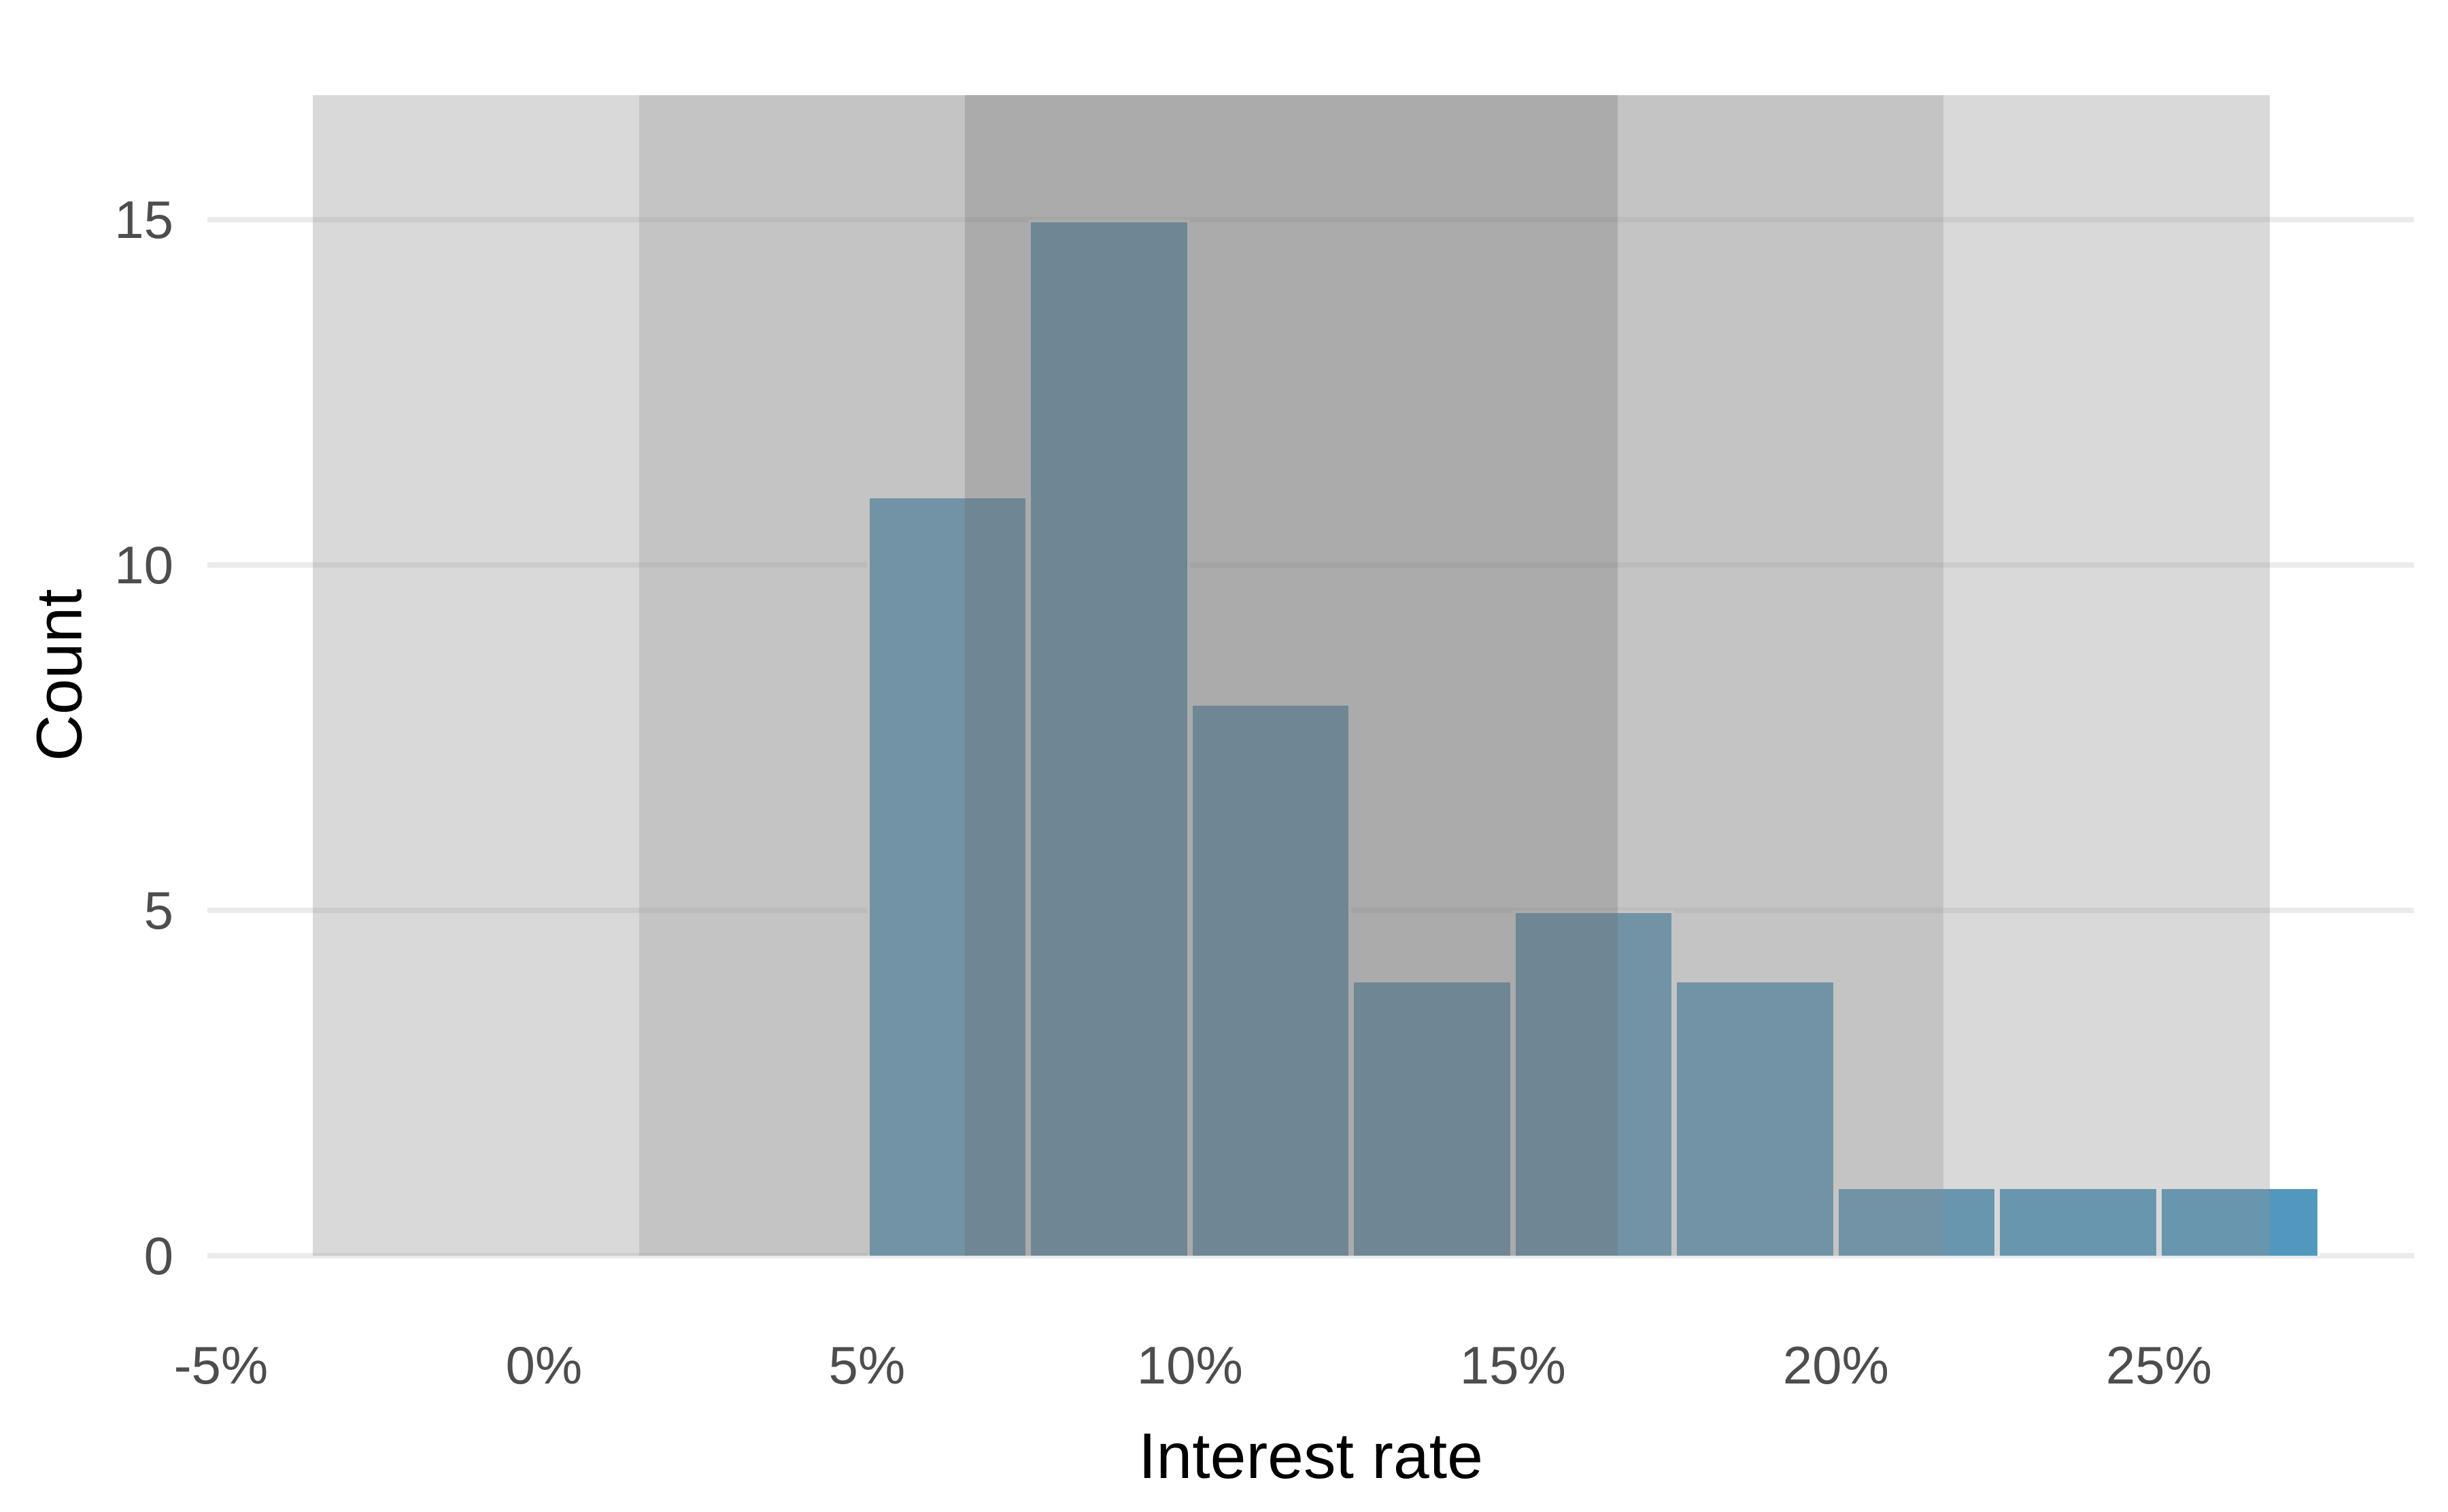  I want to click on x-tick-label: 25%, so click(2159, 1365).